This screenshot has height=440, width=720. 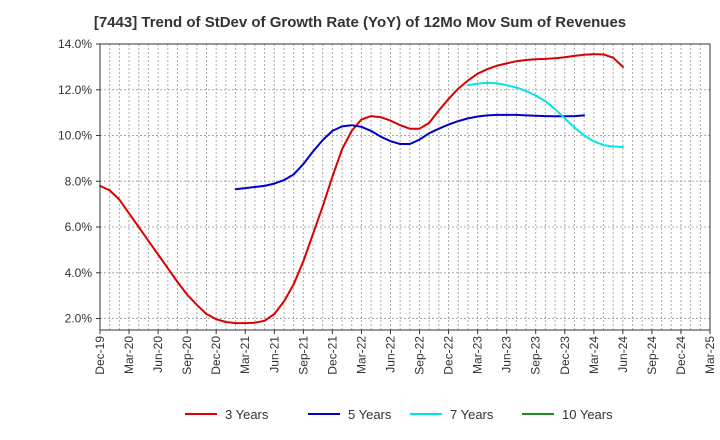 What do you see at coordinates (681, 355) in the screenshot?
I see `x-tick-label: Dec-24` at bounding box center [681, 355].